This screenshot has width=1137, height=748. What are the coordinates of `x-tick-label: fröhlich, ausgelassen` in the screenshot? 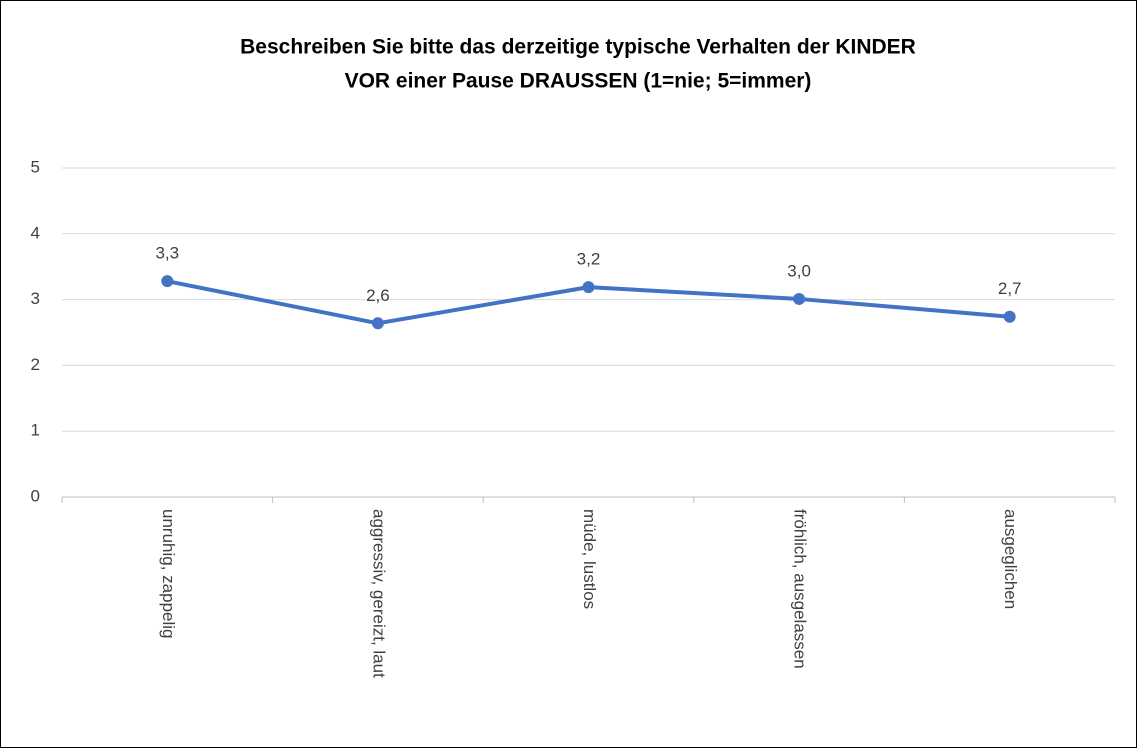 It's located at (800, 589).